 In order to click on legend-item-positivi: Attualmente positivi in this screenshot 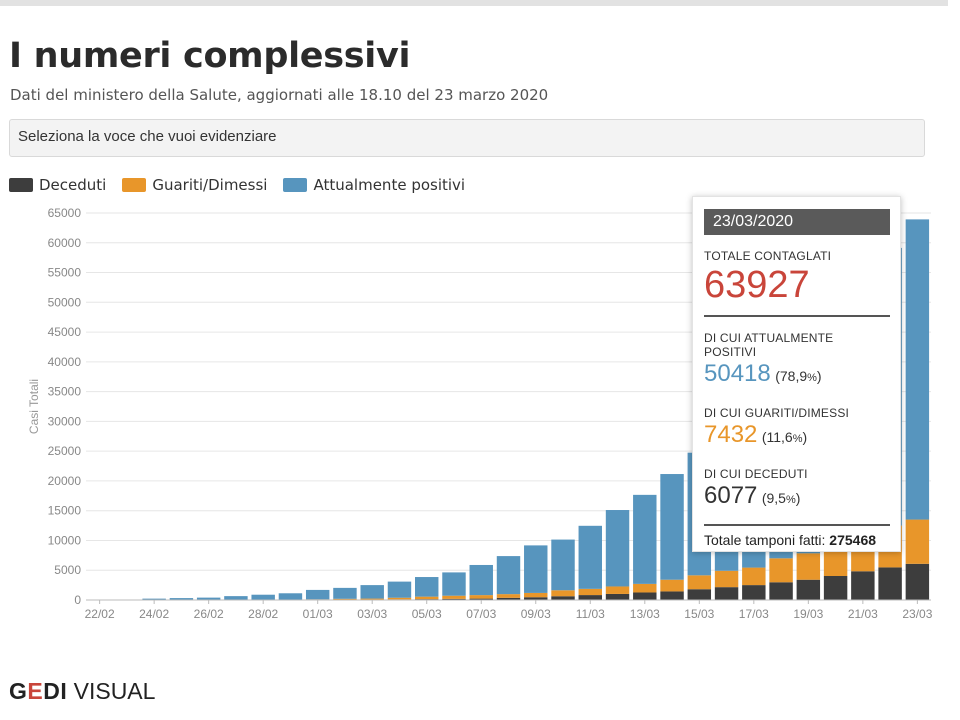, I will do `click(374, 185)`.